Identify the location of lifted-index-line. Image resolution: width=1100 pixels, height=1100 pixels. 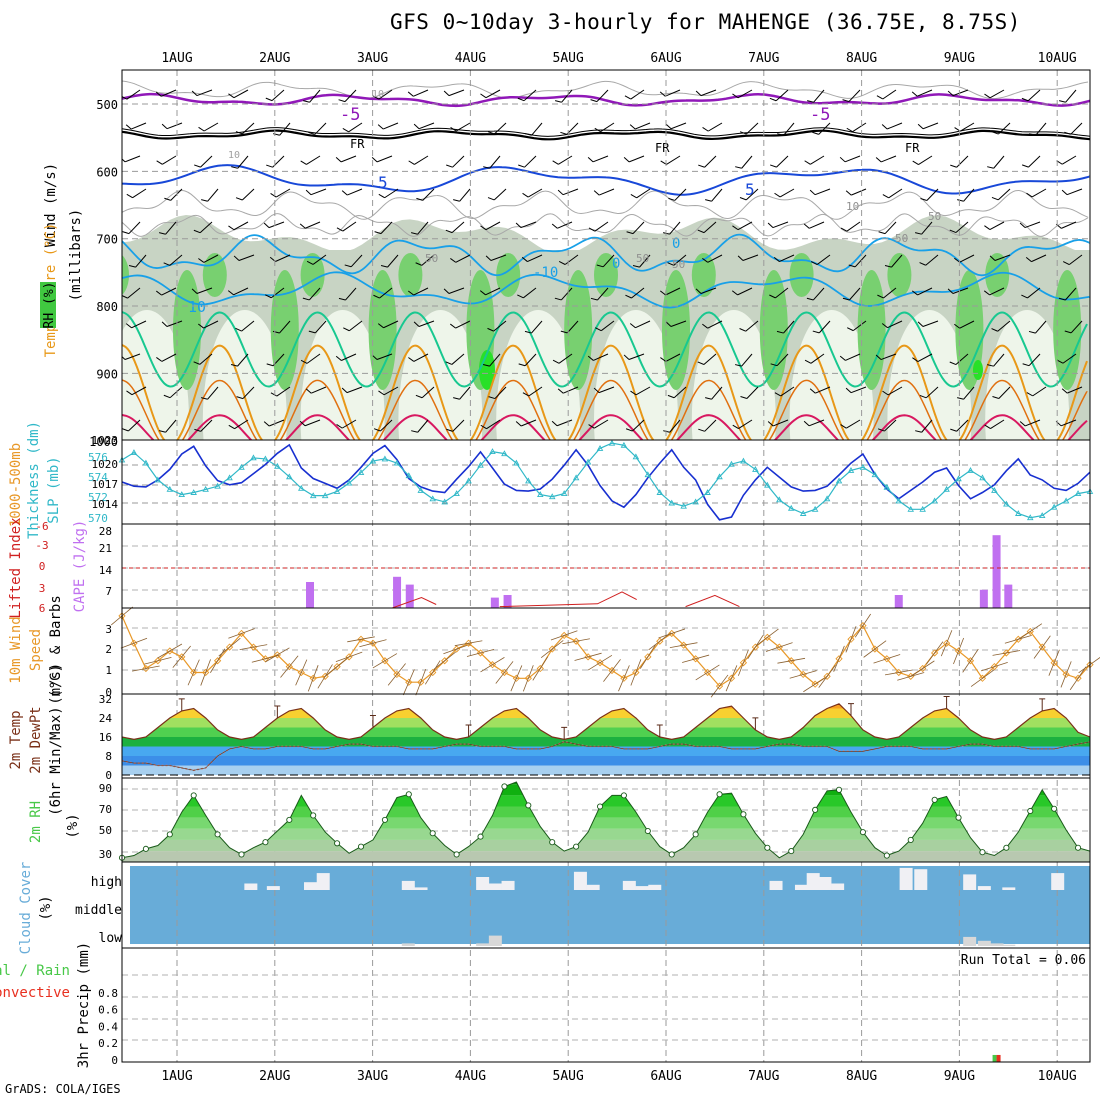
(712, 601).